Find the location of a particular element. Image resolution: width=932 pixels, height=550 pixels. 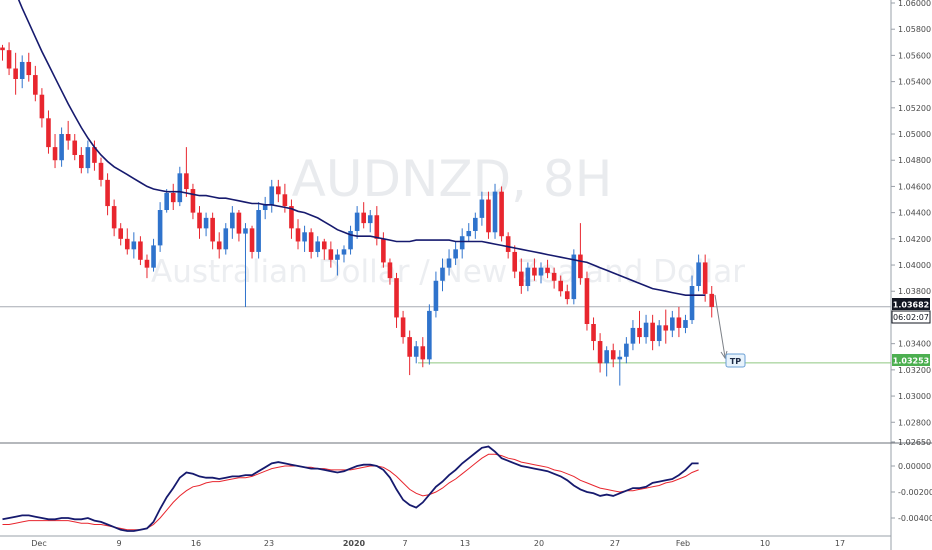

price-tick-label: 1.02650 is located at coordinates (914, 442).